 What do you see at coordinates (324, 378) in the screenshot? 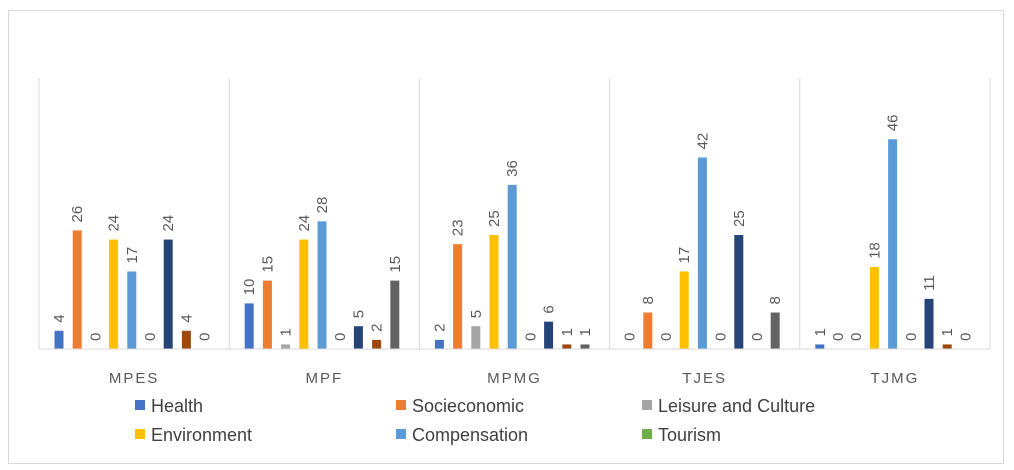
I see `category-label: MPF` at bounding box center [324, 378].